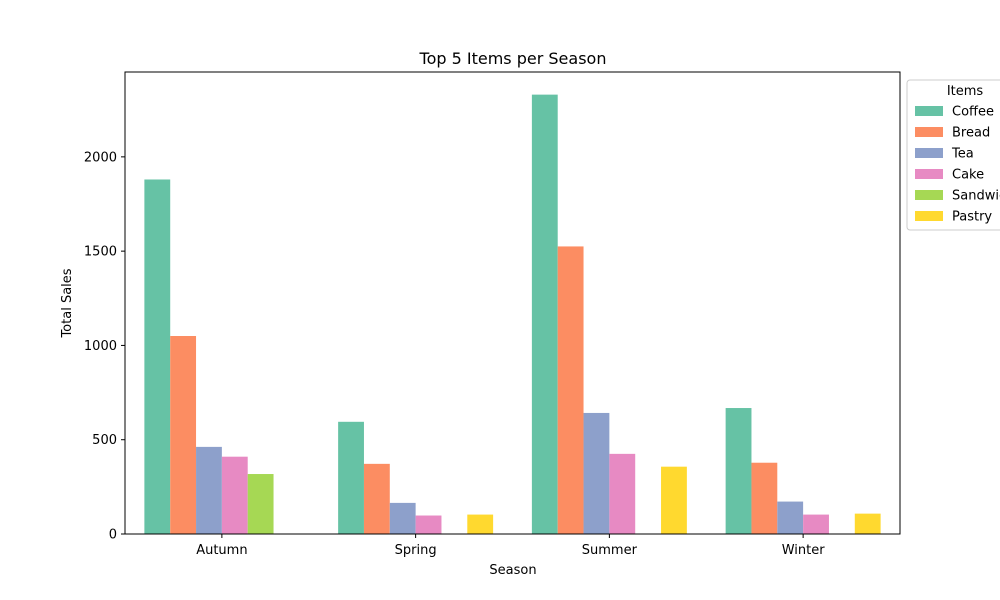 This screenshot has width=1000, height=600. What do you see at coordinates (113, 535) in the screenshot?
I see `y-tick-label: 0` at bounding box center [113, 535].